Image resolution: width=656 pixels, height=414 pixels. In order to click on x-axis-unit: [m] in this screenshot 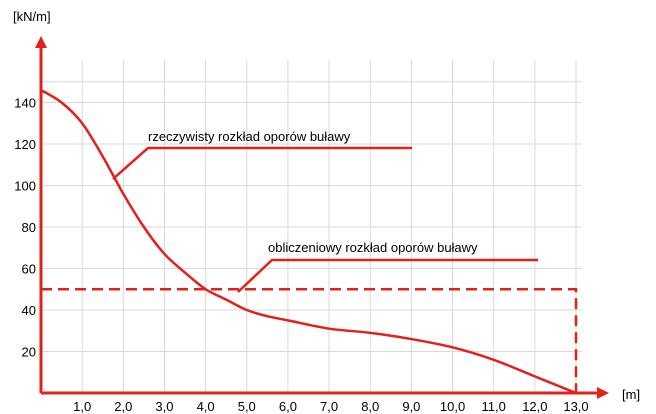, I will do `click(631, 394)`.